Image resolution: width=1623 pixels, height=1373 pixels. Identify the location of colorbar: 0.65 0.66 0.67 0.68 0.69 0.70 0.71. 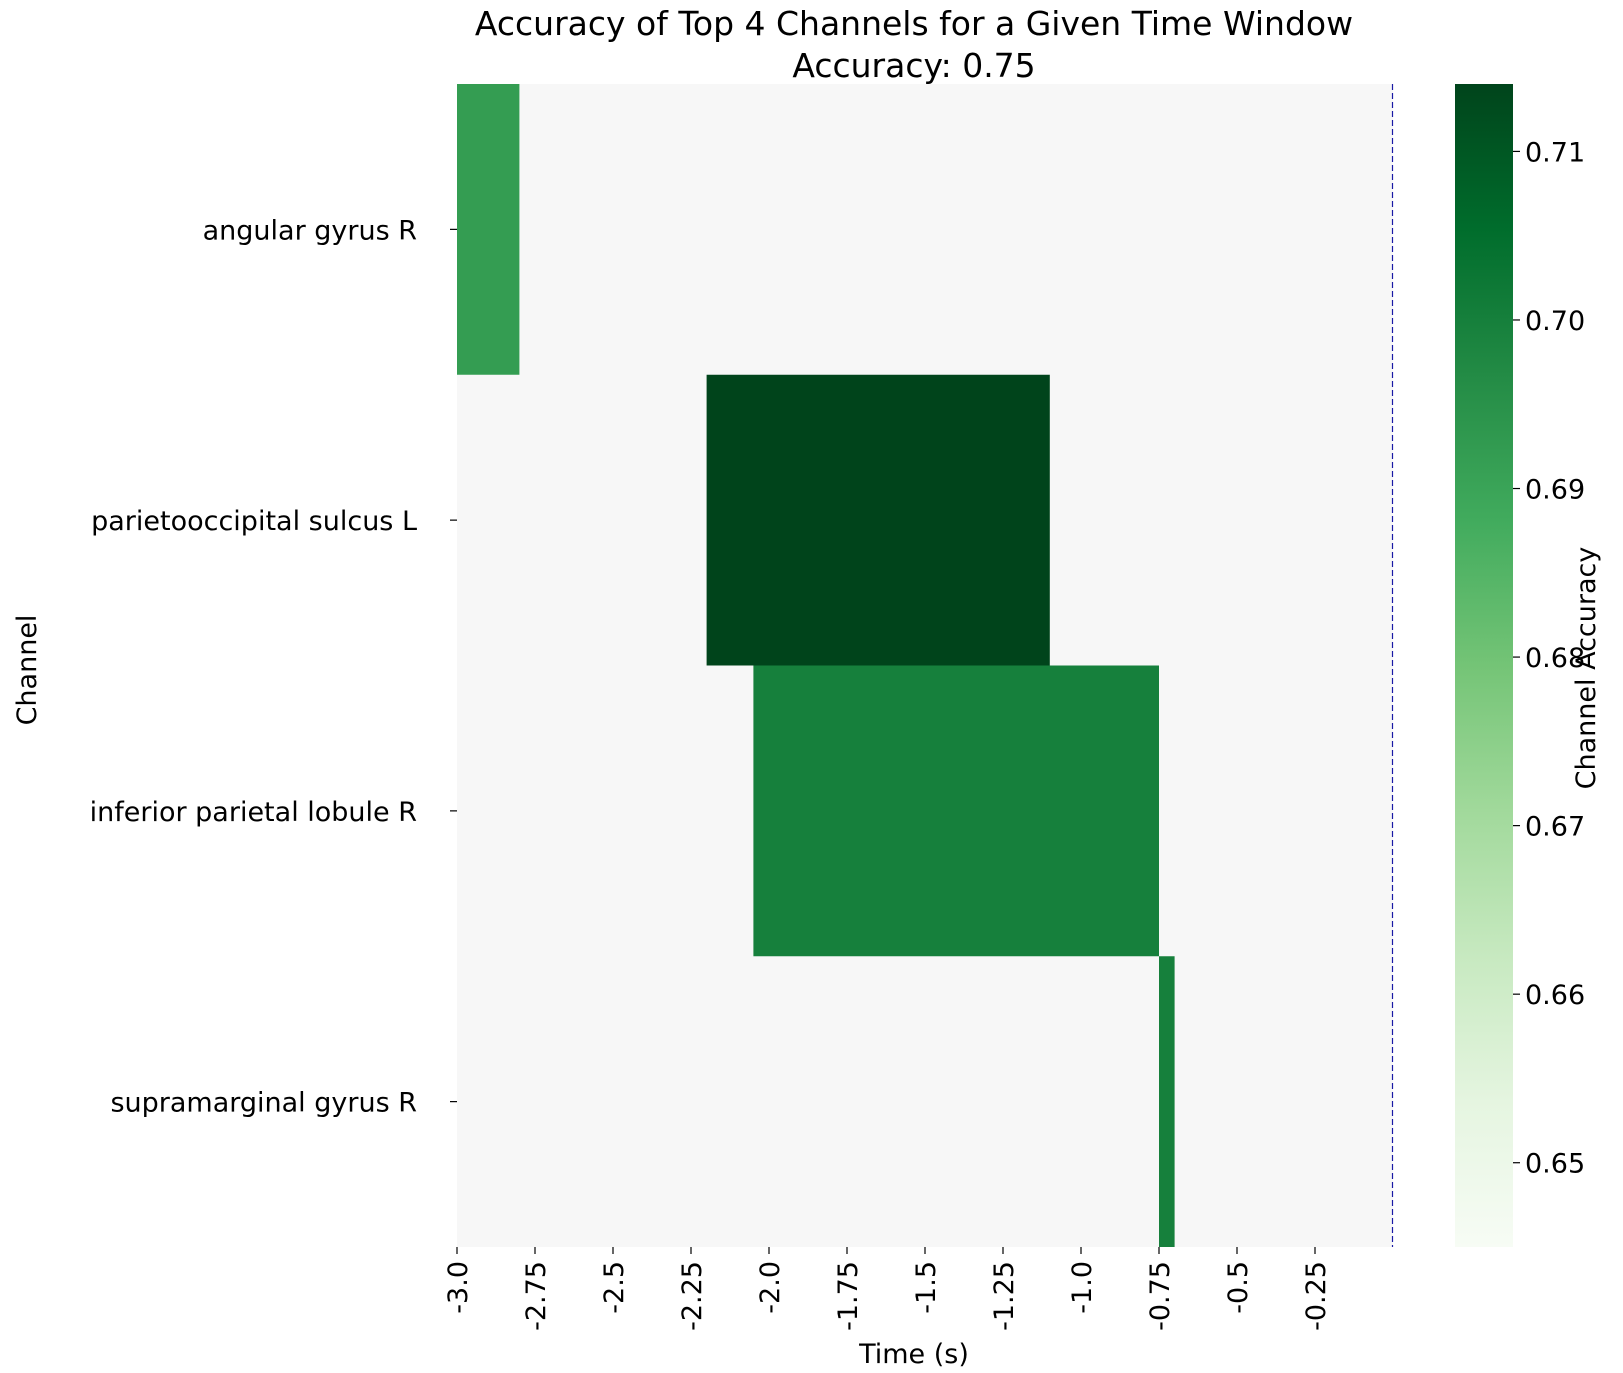
(1520, 665).